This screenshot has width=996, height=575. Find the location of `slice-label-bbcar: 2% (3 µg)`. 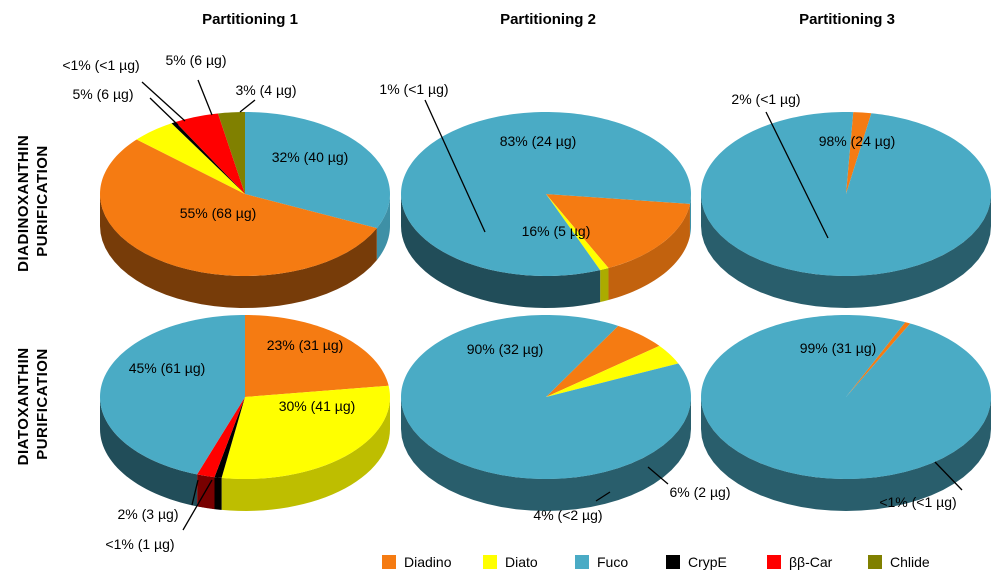

slice-label-bbcar: 2% (3 µg) is located at coordinates (148, 514).